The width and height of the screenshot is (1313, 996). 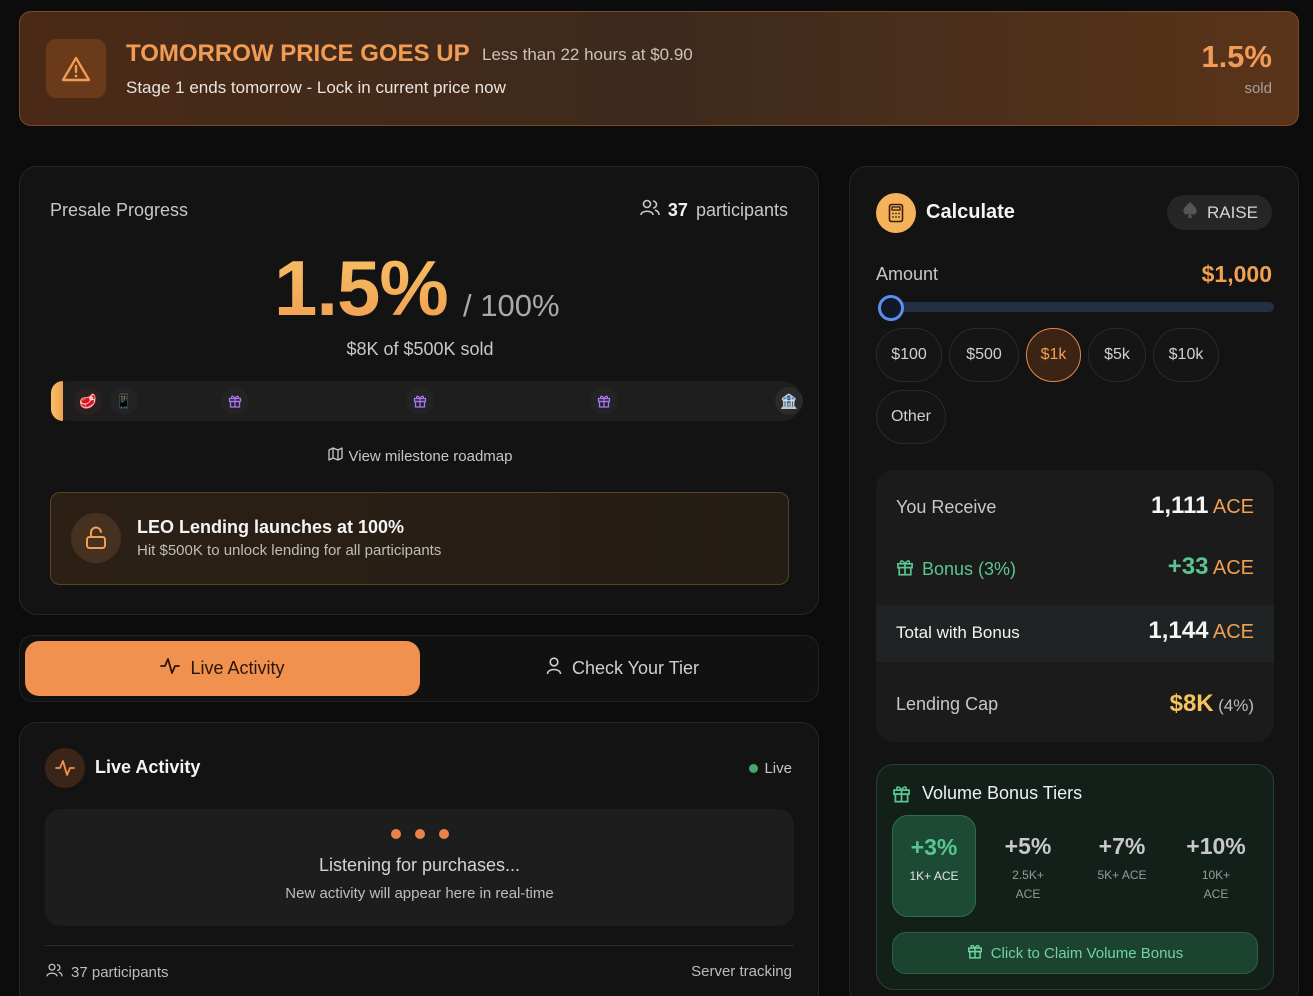 I want to click on amount-value: $1,000, so click(x=1236, y=274).